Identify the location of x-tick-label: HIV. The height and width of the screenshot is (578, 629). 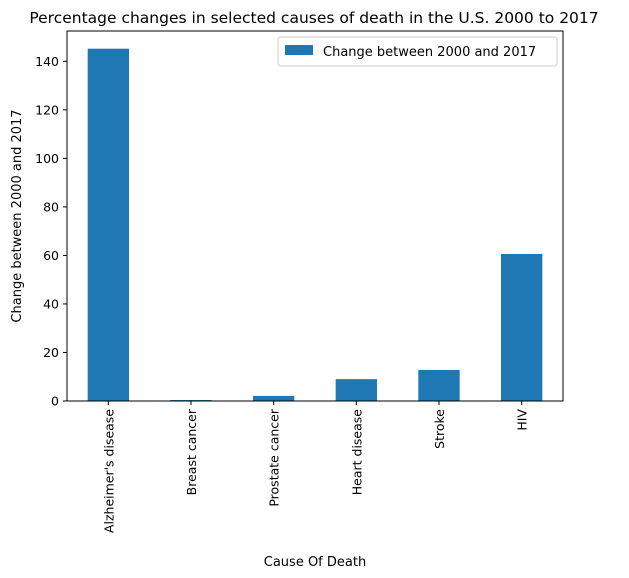
(522, 420).